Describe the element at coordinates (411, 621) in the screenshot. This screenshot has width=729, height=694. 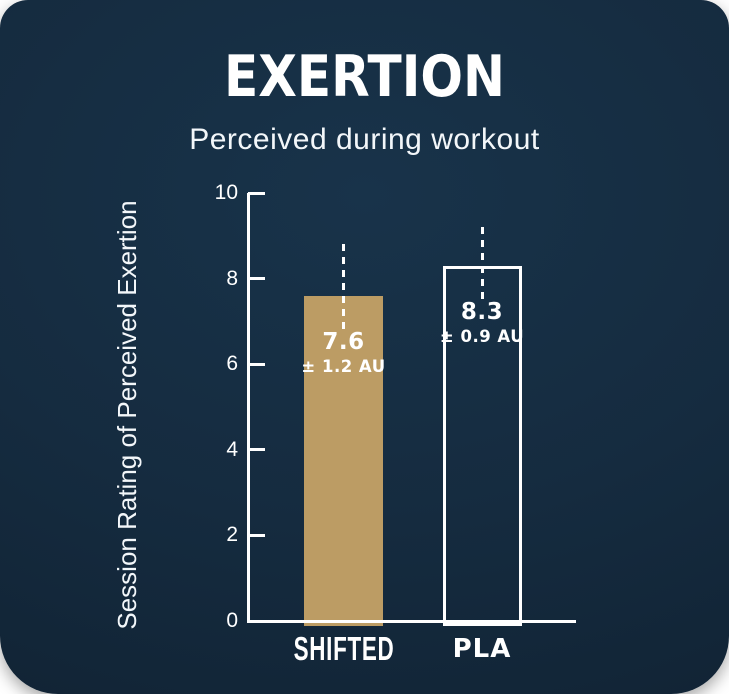
I see `x-axis-line` at that location.